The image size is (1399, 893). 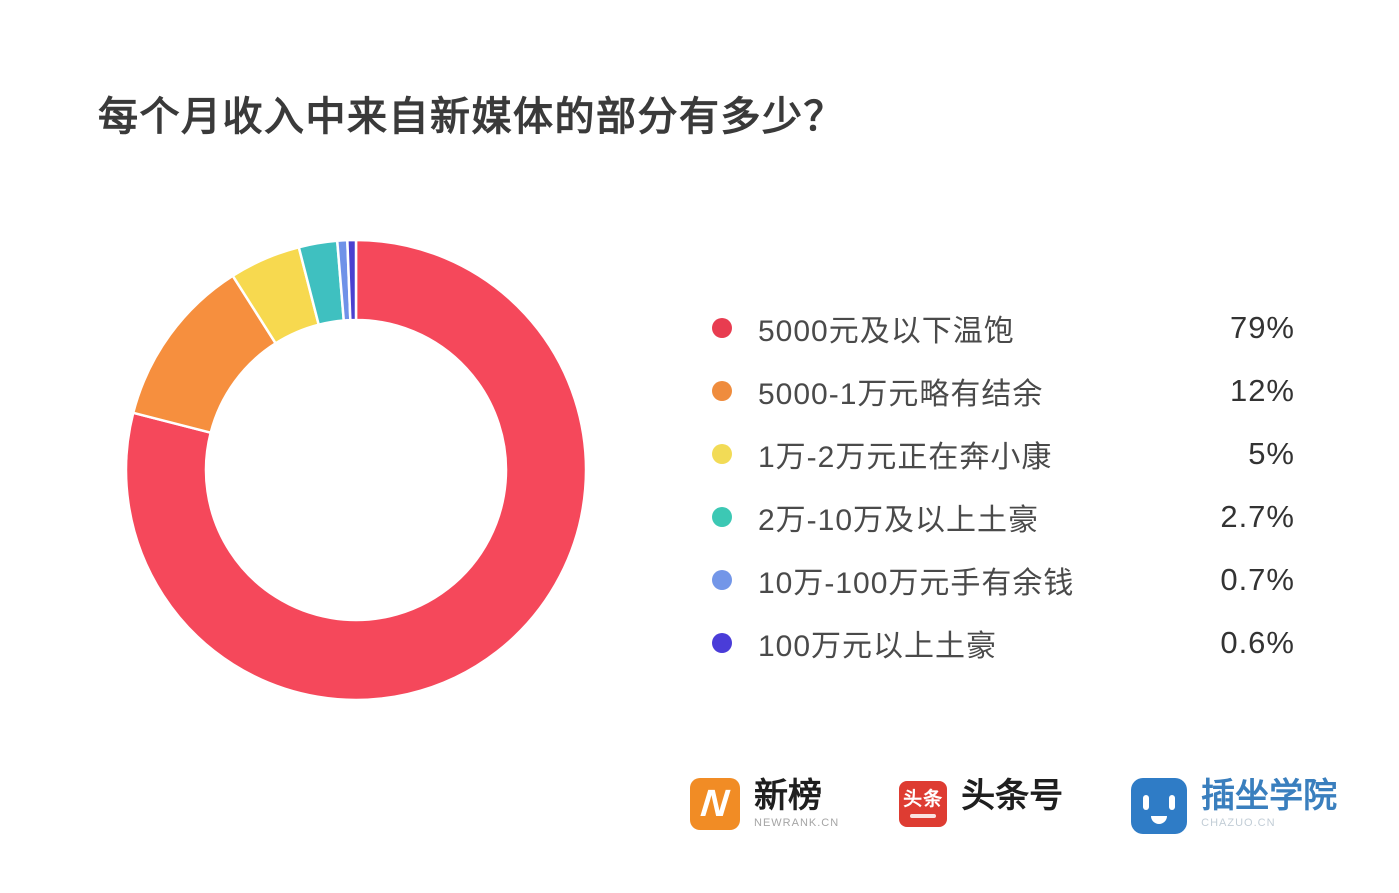 I want to click on legend-item: 2万-10万及以上土豪 2.7%, so click(x=1003, y=516).